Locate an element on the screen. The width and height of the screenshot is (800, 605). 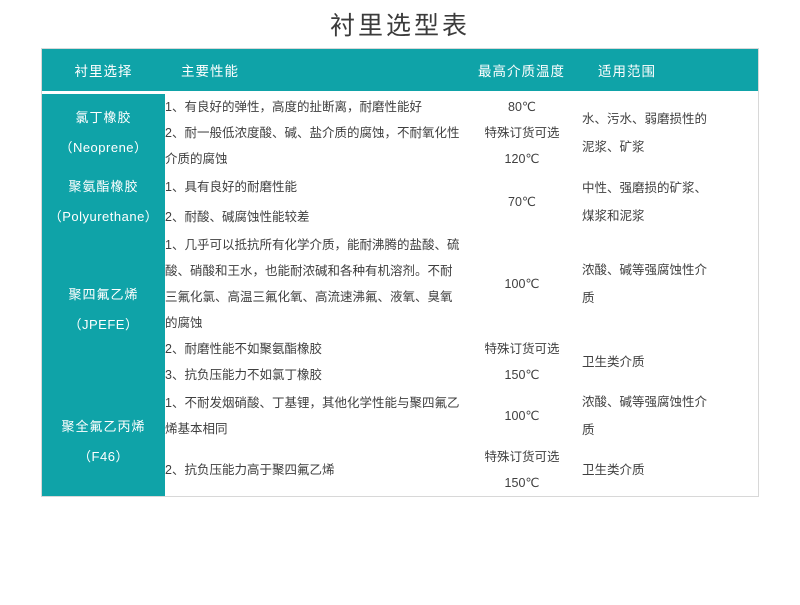
temperature-line: 120℃ is located at coordinates (522, 159).